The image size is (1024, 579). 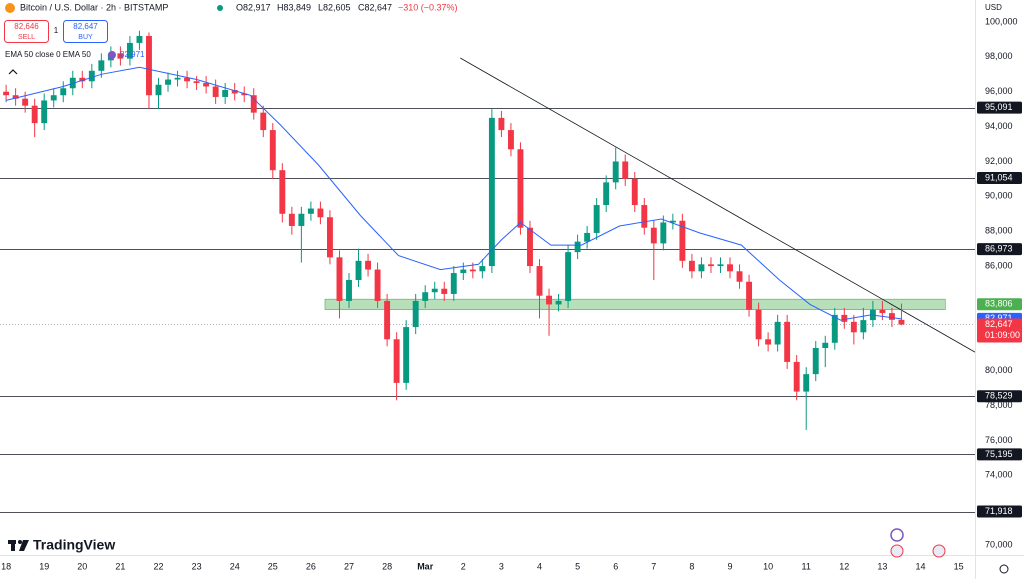 What do you see at coordinates (26, 31) in the screenshot?
I see `sell-button` at bounding box center [26, 31].